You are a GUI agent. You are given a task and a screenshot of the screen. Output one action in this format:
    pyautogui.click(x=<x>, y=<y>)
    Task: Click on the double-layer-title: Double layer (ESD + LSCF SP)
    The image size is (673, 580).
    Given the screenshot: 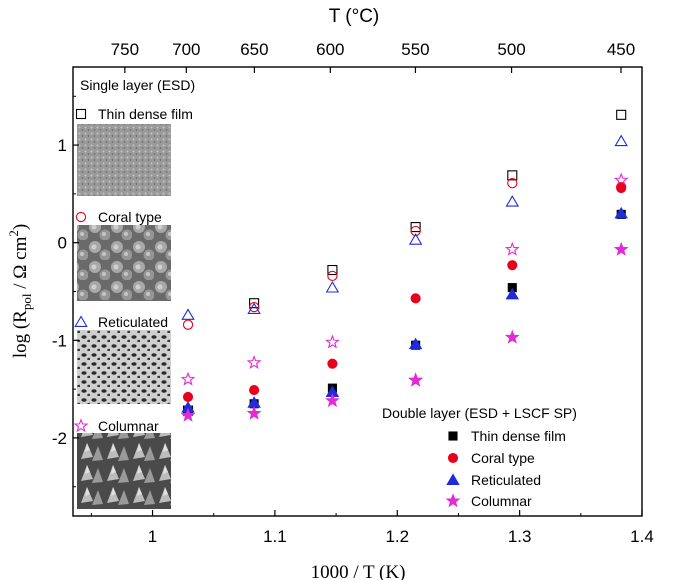 What is the action you would take?
    pyautogui.click(x=479, y=413)
    